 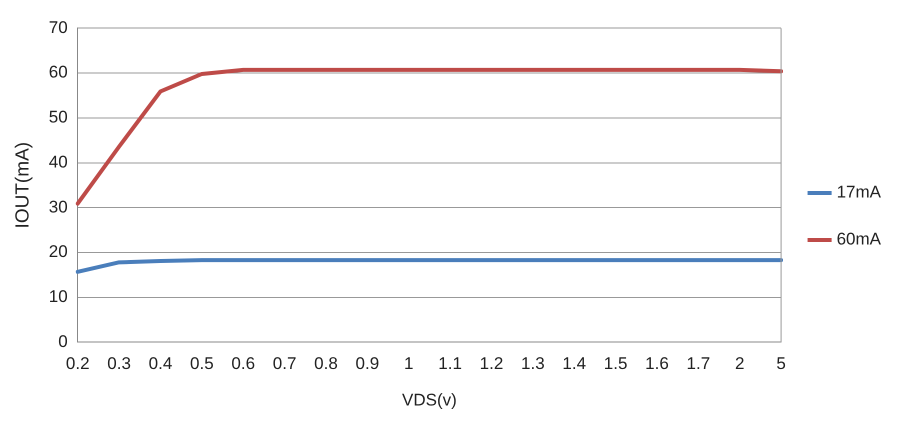 I want to click on legend-label: 60mA, so click(x=859, y=239).